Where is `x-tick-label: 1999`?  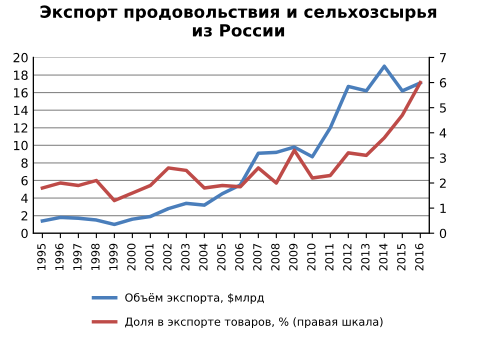
x-tick-label: 1999 is located at coordinates (113, 257).